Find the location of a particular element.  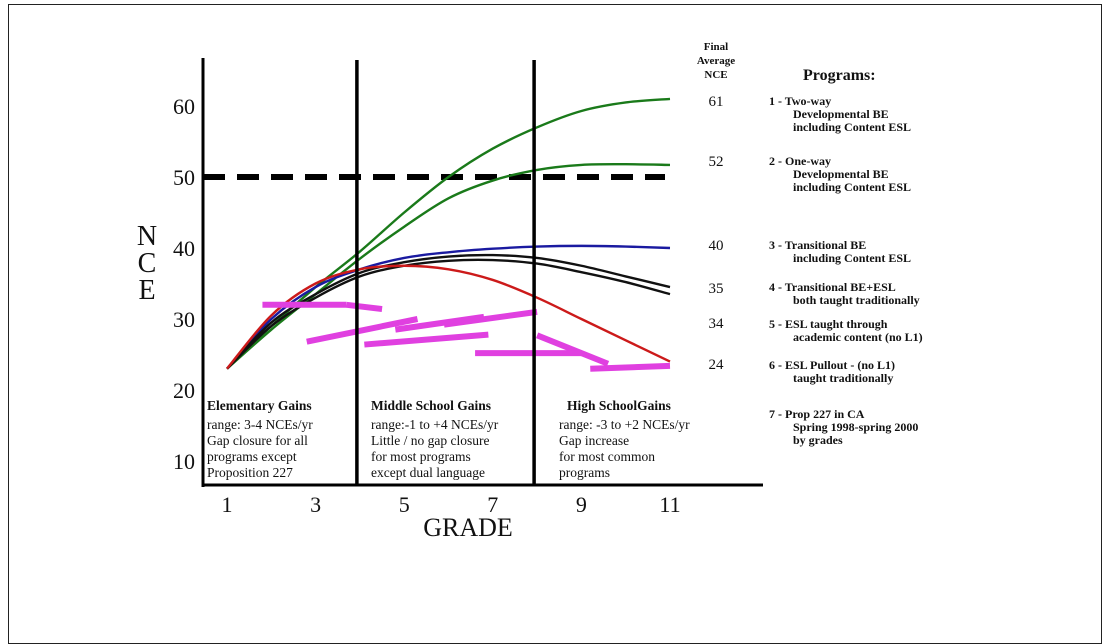

final-average-value: 34 is located at coordinates (717, 324).